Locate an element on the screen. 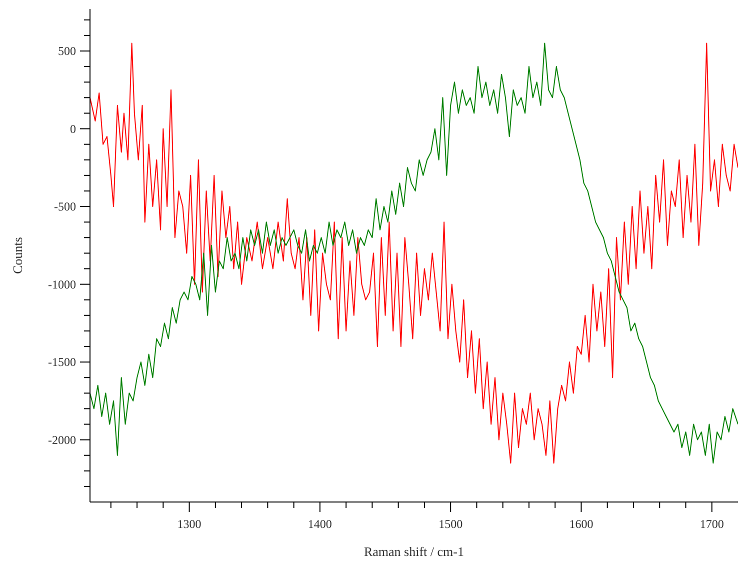  y-axis-title: Counts is located at coordinates (17, 255).